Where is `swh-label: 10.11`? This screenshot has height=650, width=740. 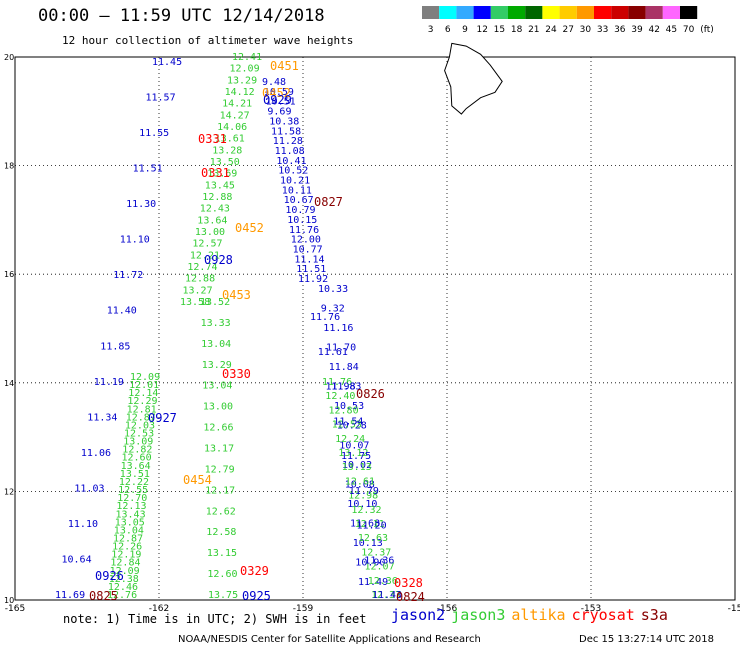 swh-label: 10.11 is located at coordinates (297, 190).